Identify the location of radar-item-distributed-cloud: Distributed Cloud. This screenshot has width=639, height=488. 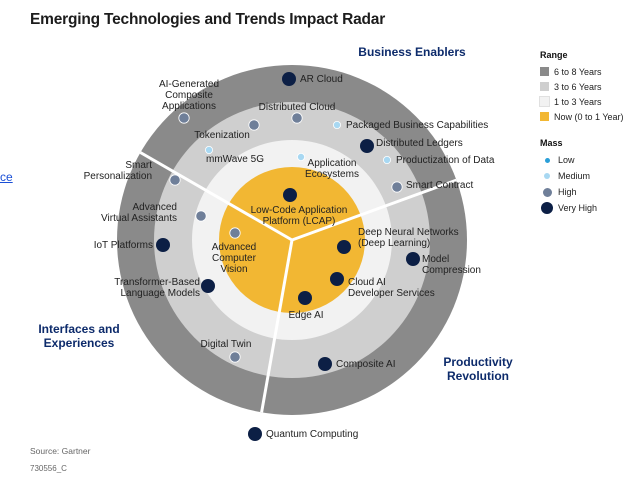
(297, 113).